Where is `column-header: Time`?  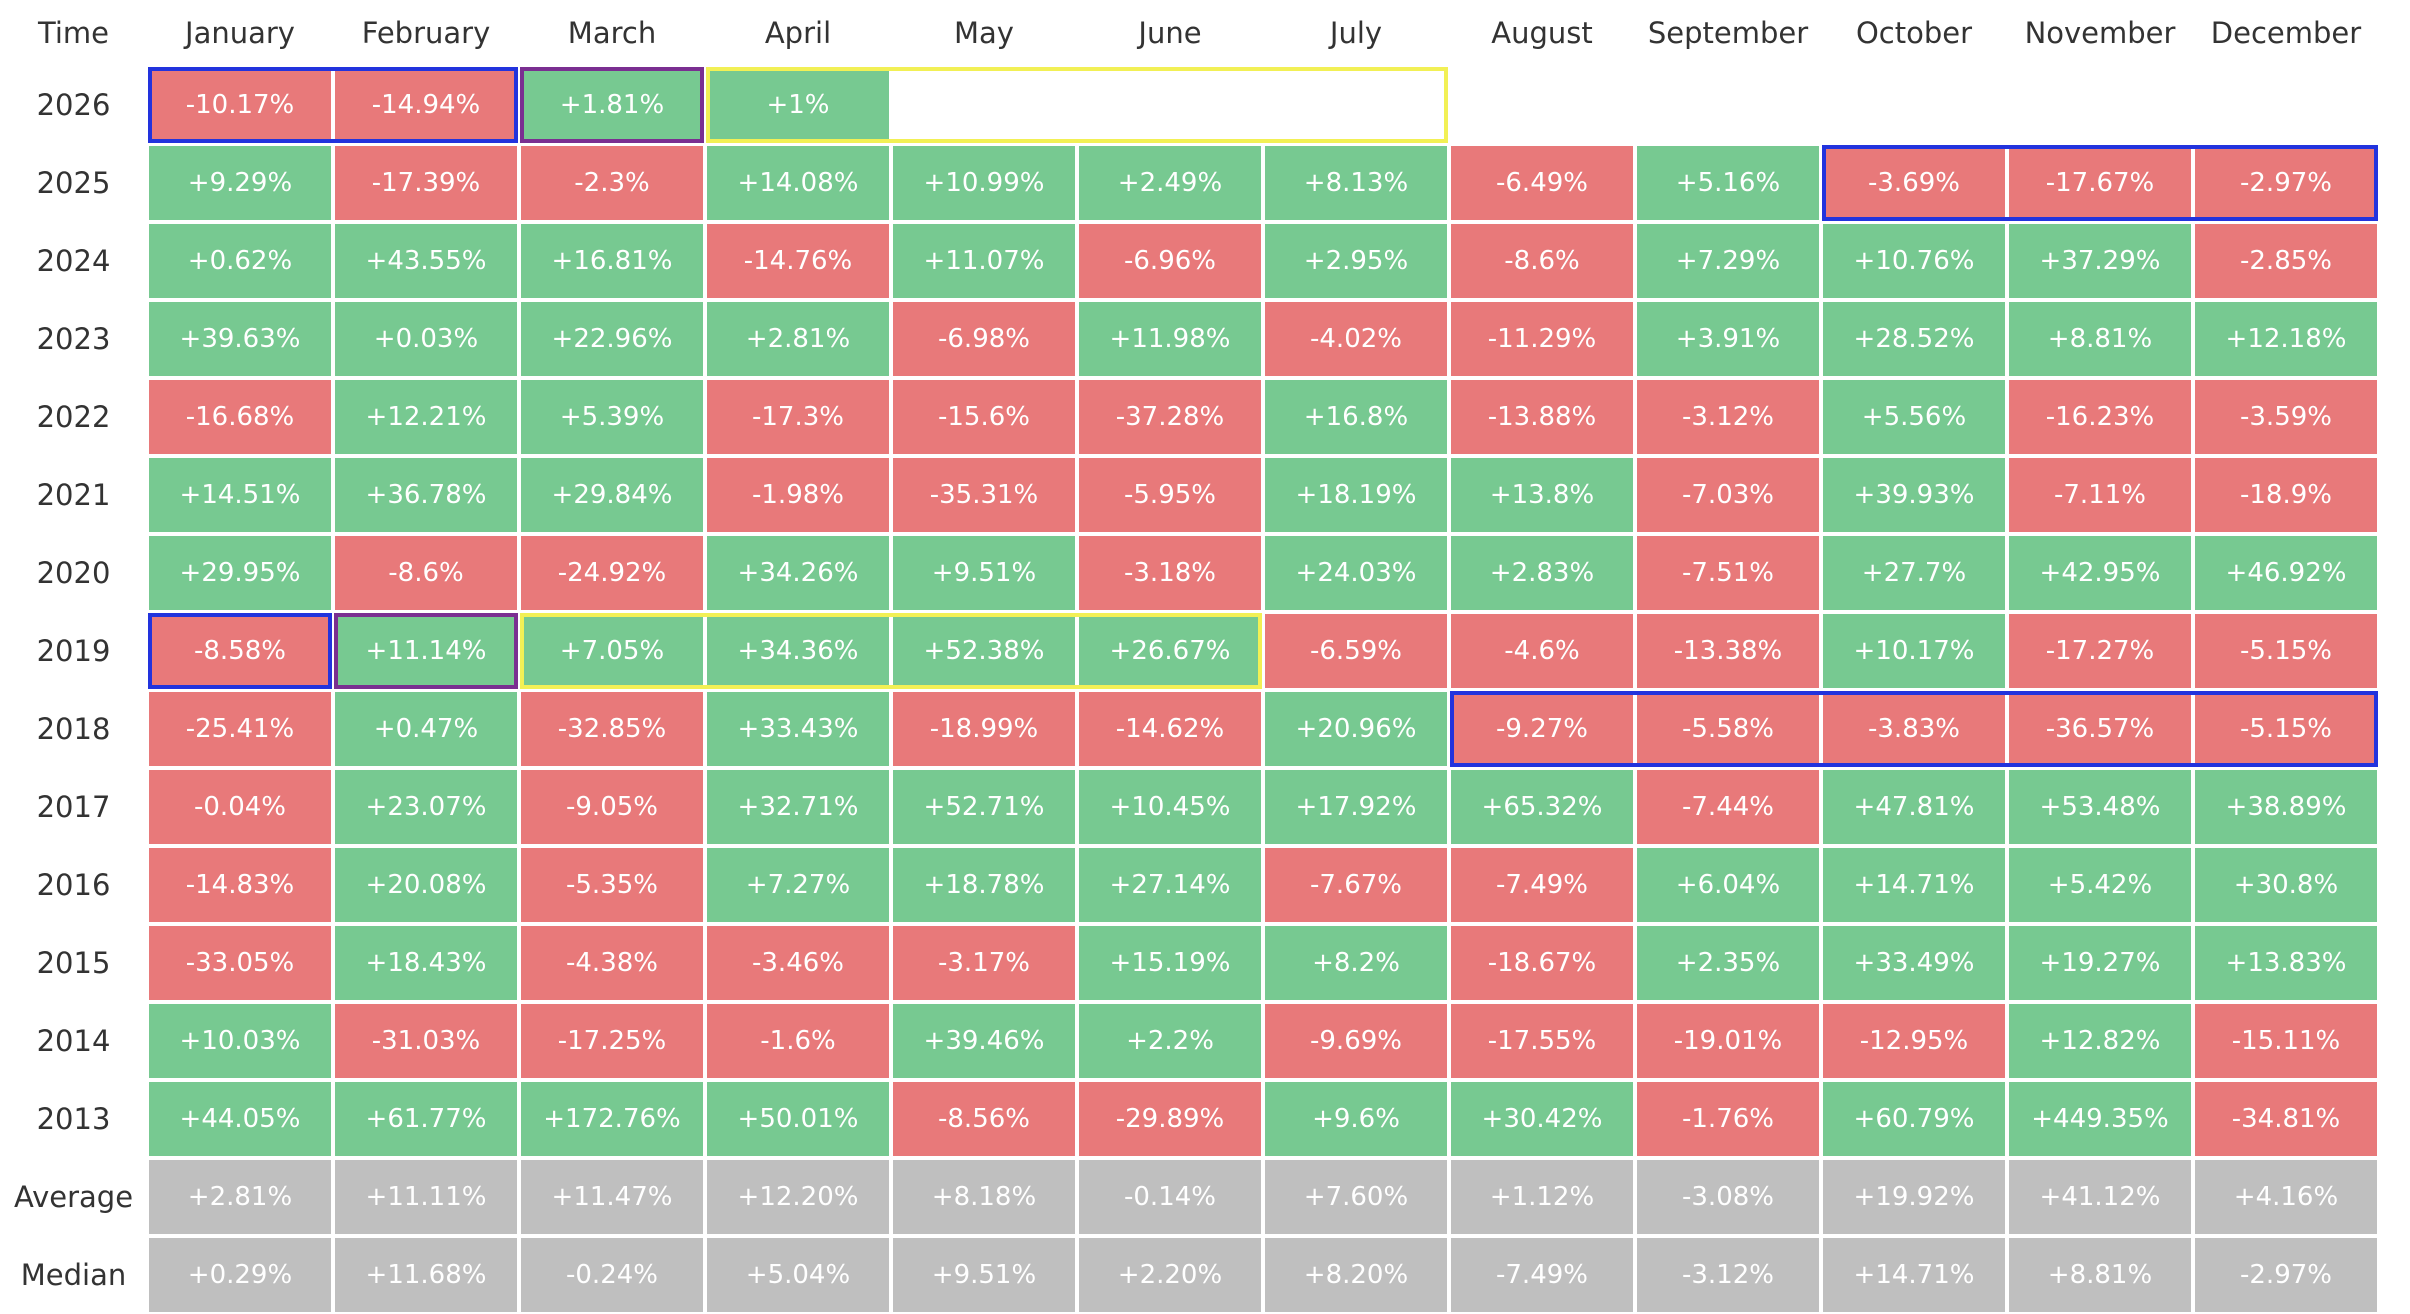 column-header: Time is located at coordinates (73, 33).